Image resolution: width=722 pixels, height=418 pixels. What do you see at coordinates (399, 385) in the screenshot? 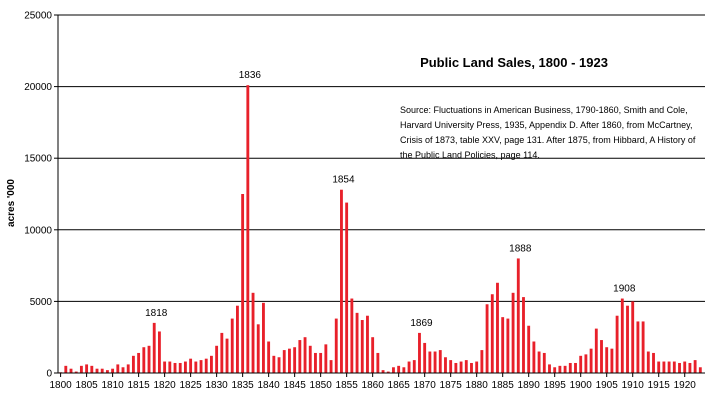
I see `x-tick-label: 1865` at bounding box center [399, 385].